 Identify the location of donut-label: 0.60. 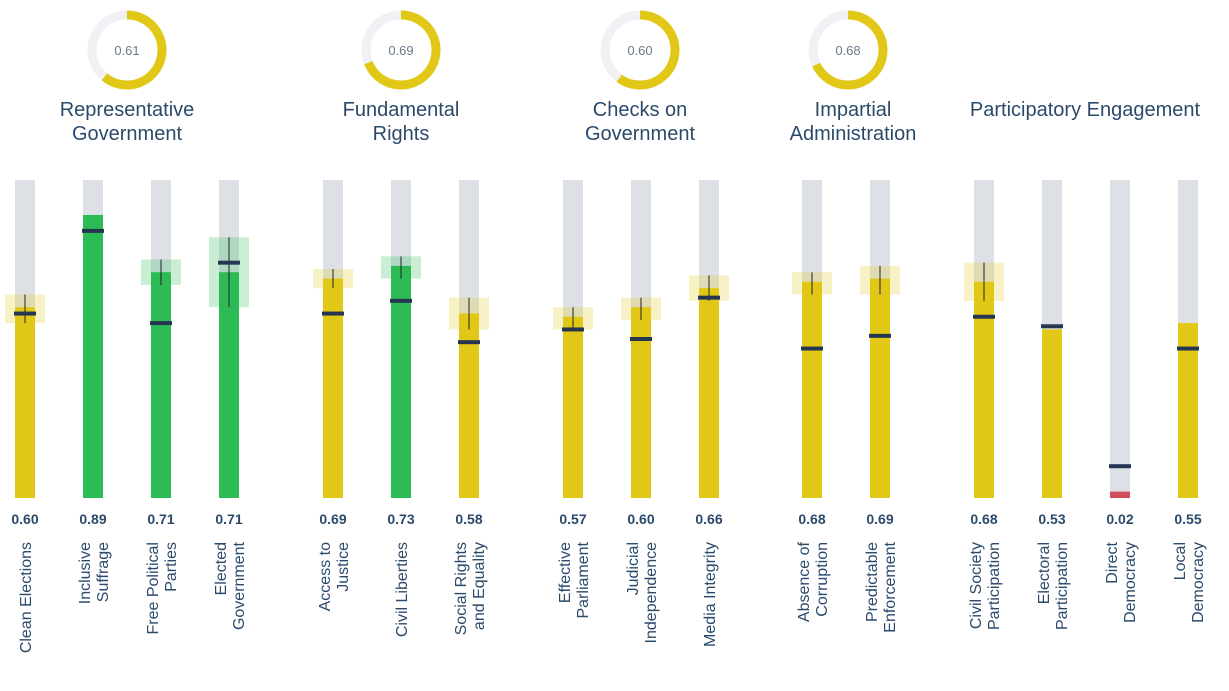
(639, 50).